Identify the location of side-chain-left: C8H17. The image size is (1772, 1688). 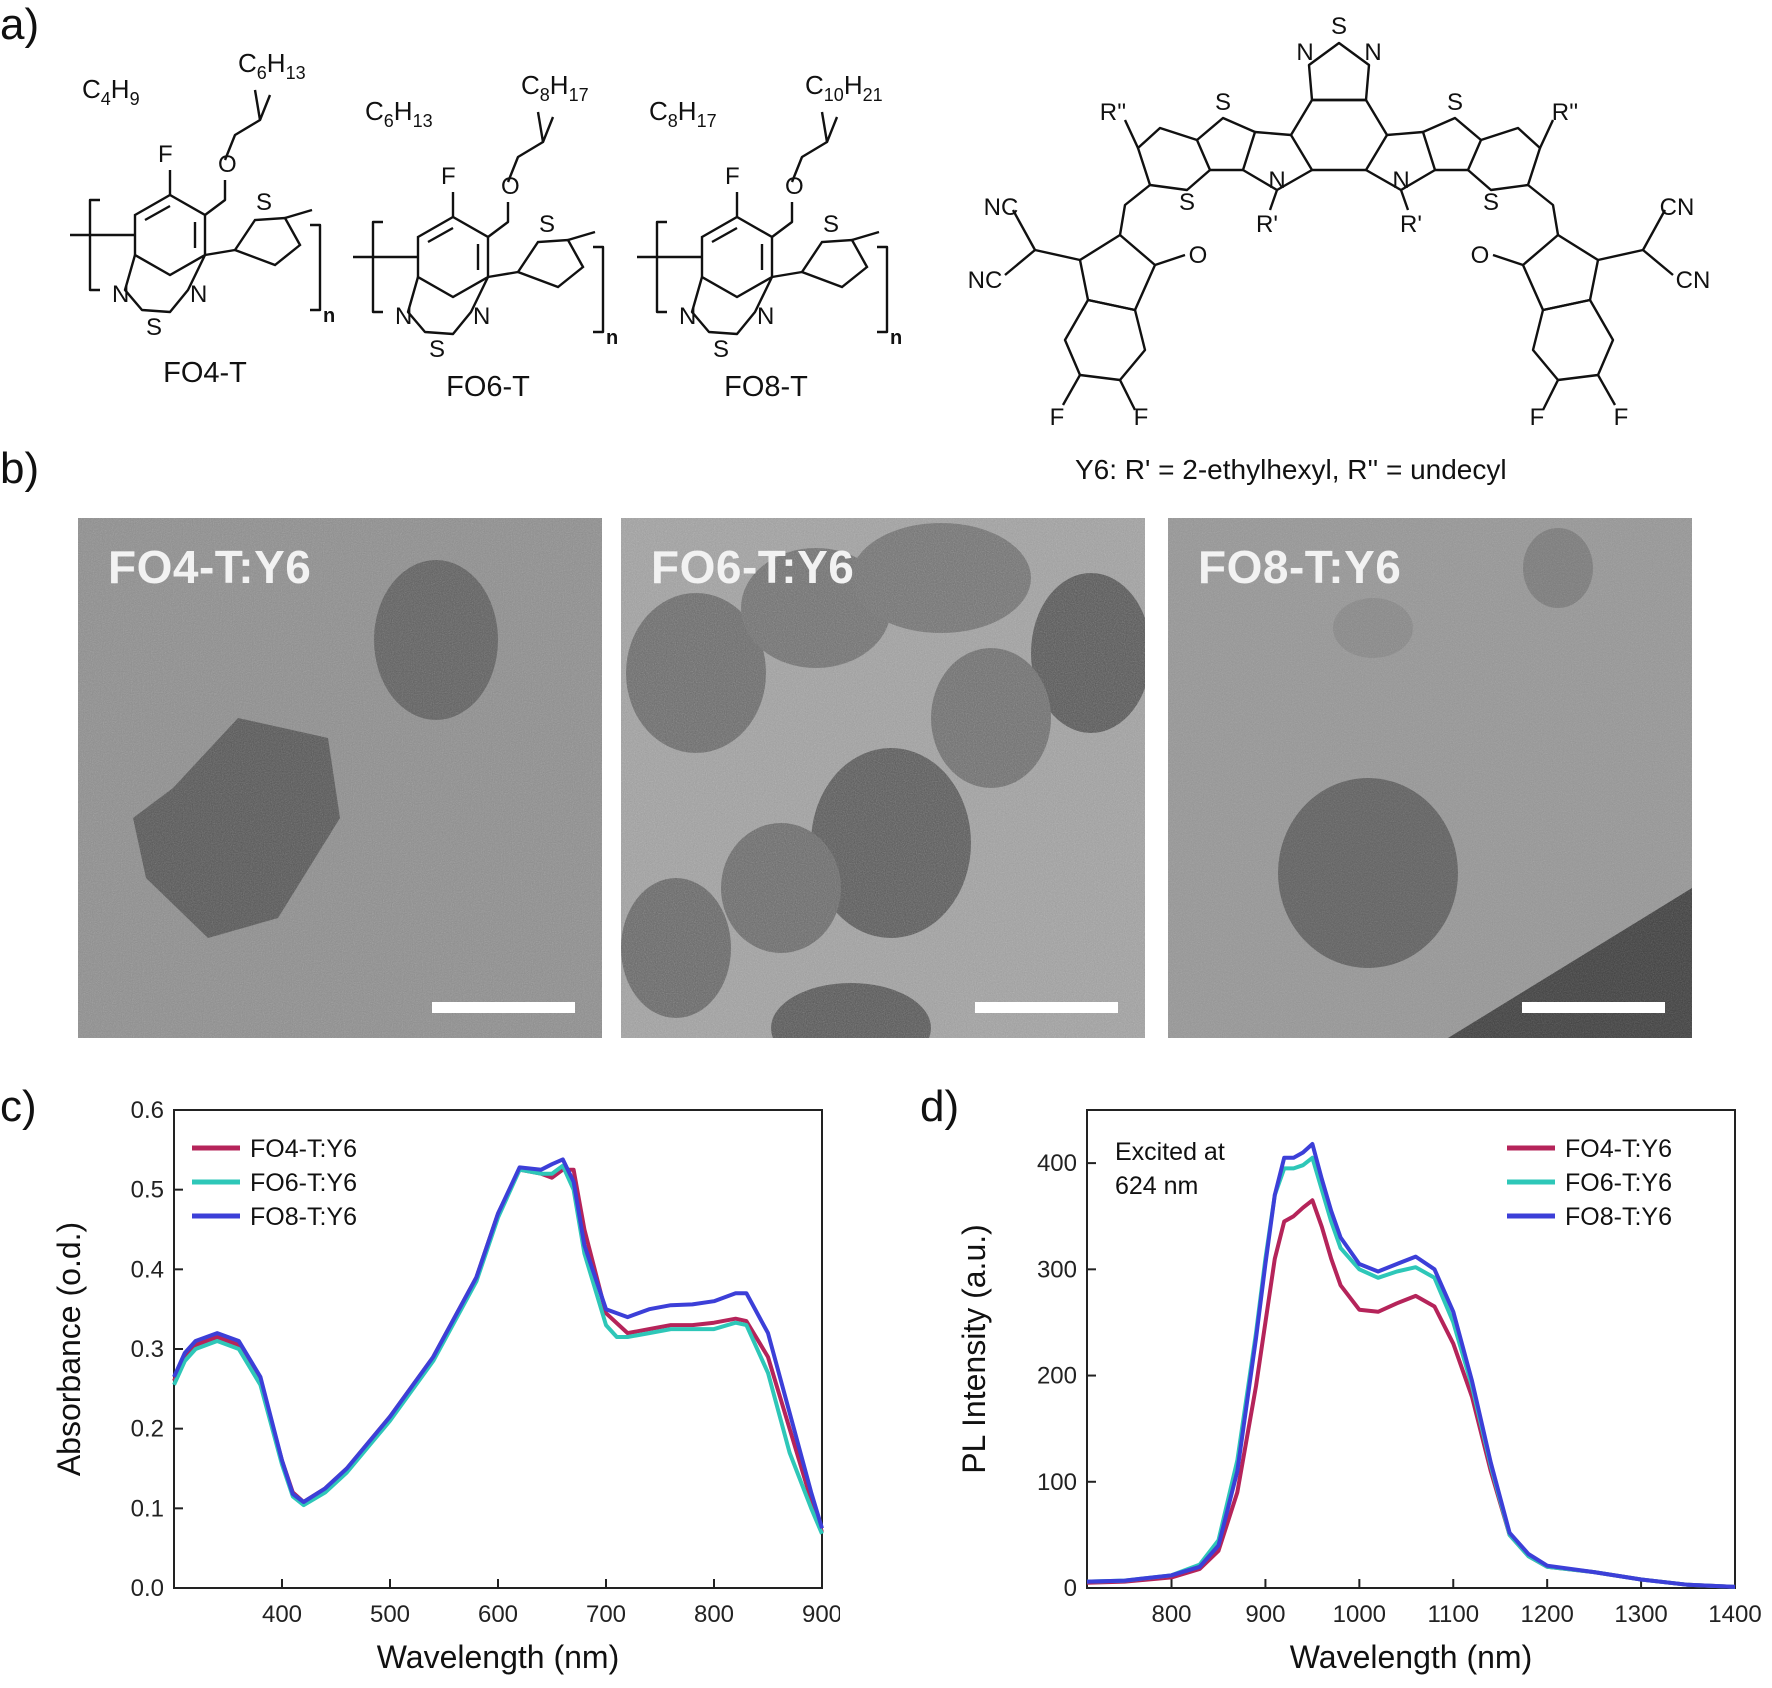
(683, 113).